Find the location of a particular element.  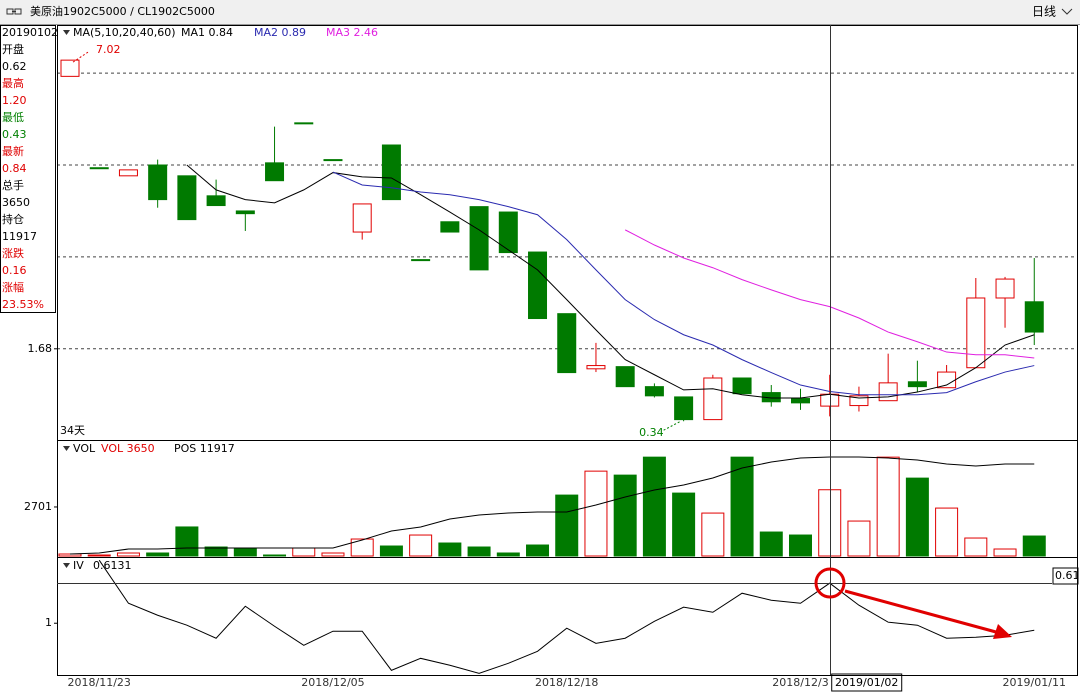

legend-value: 0.89 is located at coordinates (294, 32).